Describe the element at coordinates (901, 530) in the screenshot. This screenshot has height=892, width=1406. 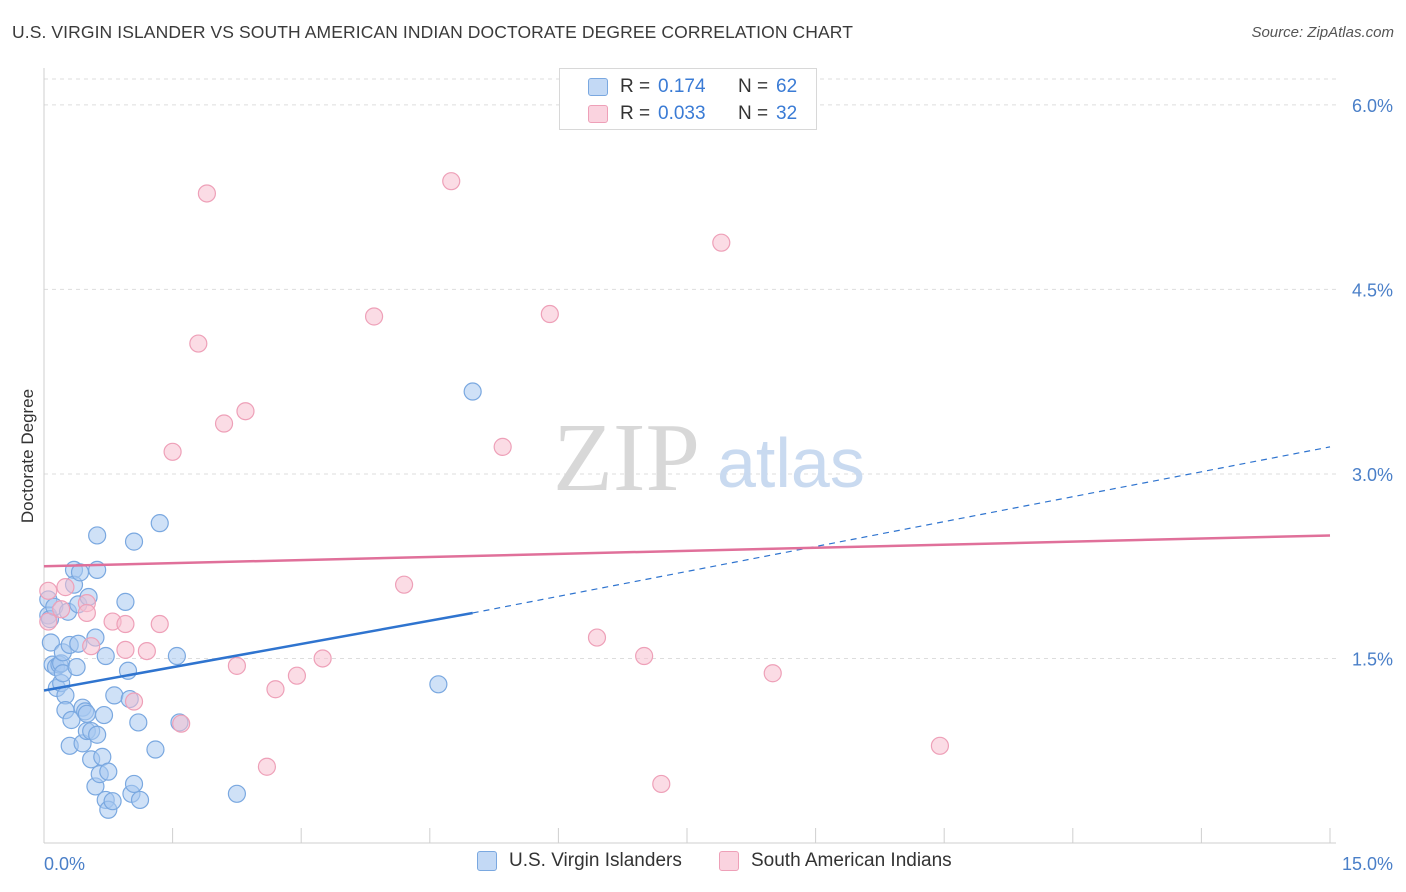
I see `virgin-islander-trend-extension` at that location.